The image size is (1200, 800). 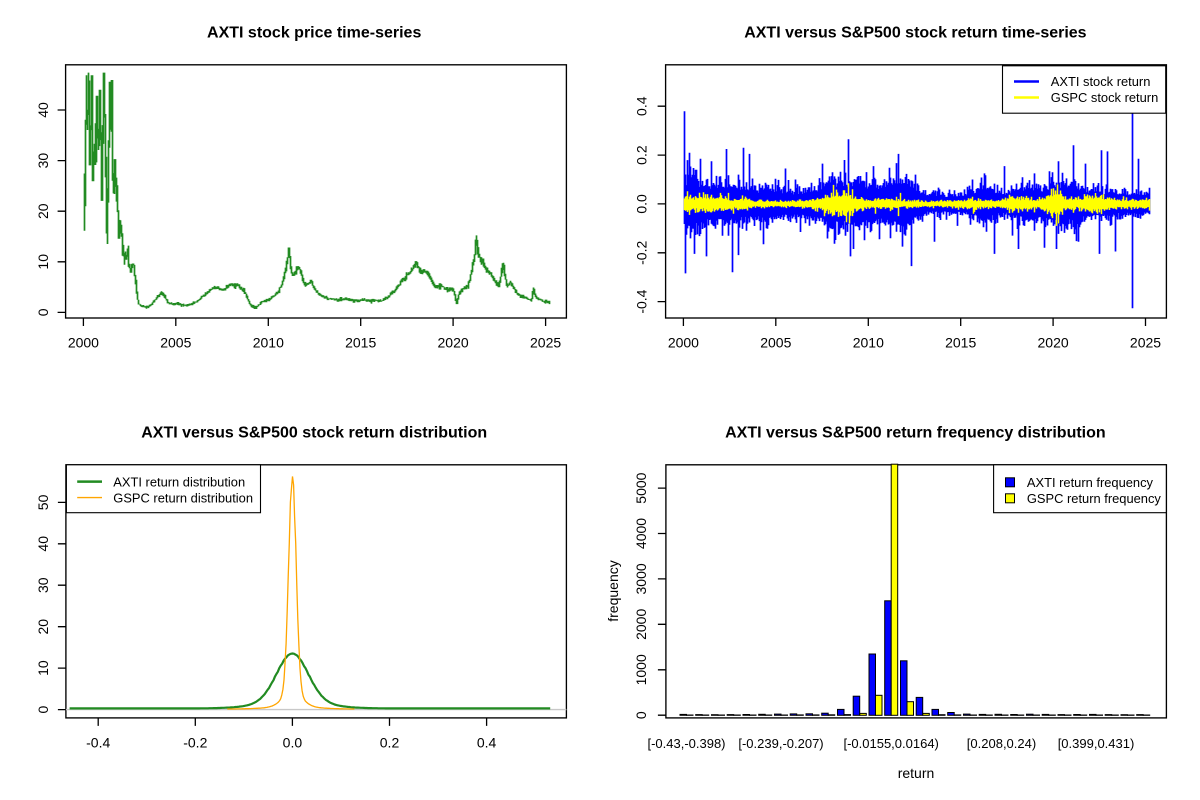 I want to click on svg-text: 50, so click(x=43, y=502).